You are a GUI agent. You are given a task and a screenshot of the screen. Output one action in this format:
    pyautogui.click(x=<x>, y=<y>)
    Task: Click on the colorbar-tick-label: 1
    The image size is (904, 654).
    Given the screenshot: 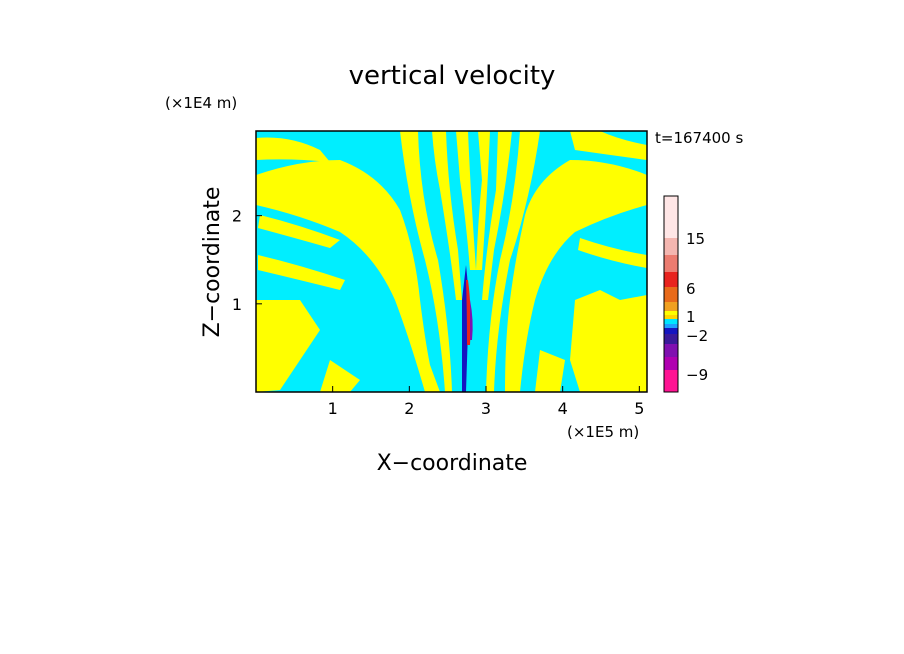 What is the action you would take?
    pyautogui.click(x=691, y=317)
    